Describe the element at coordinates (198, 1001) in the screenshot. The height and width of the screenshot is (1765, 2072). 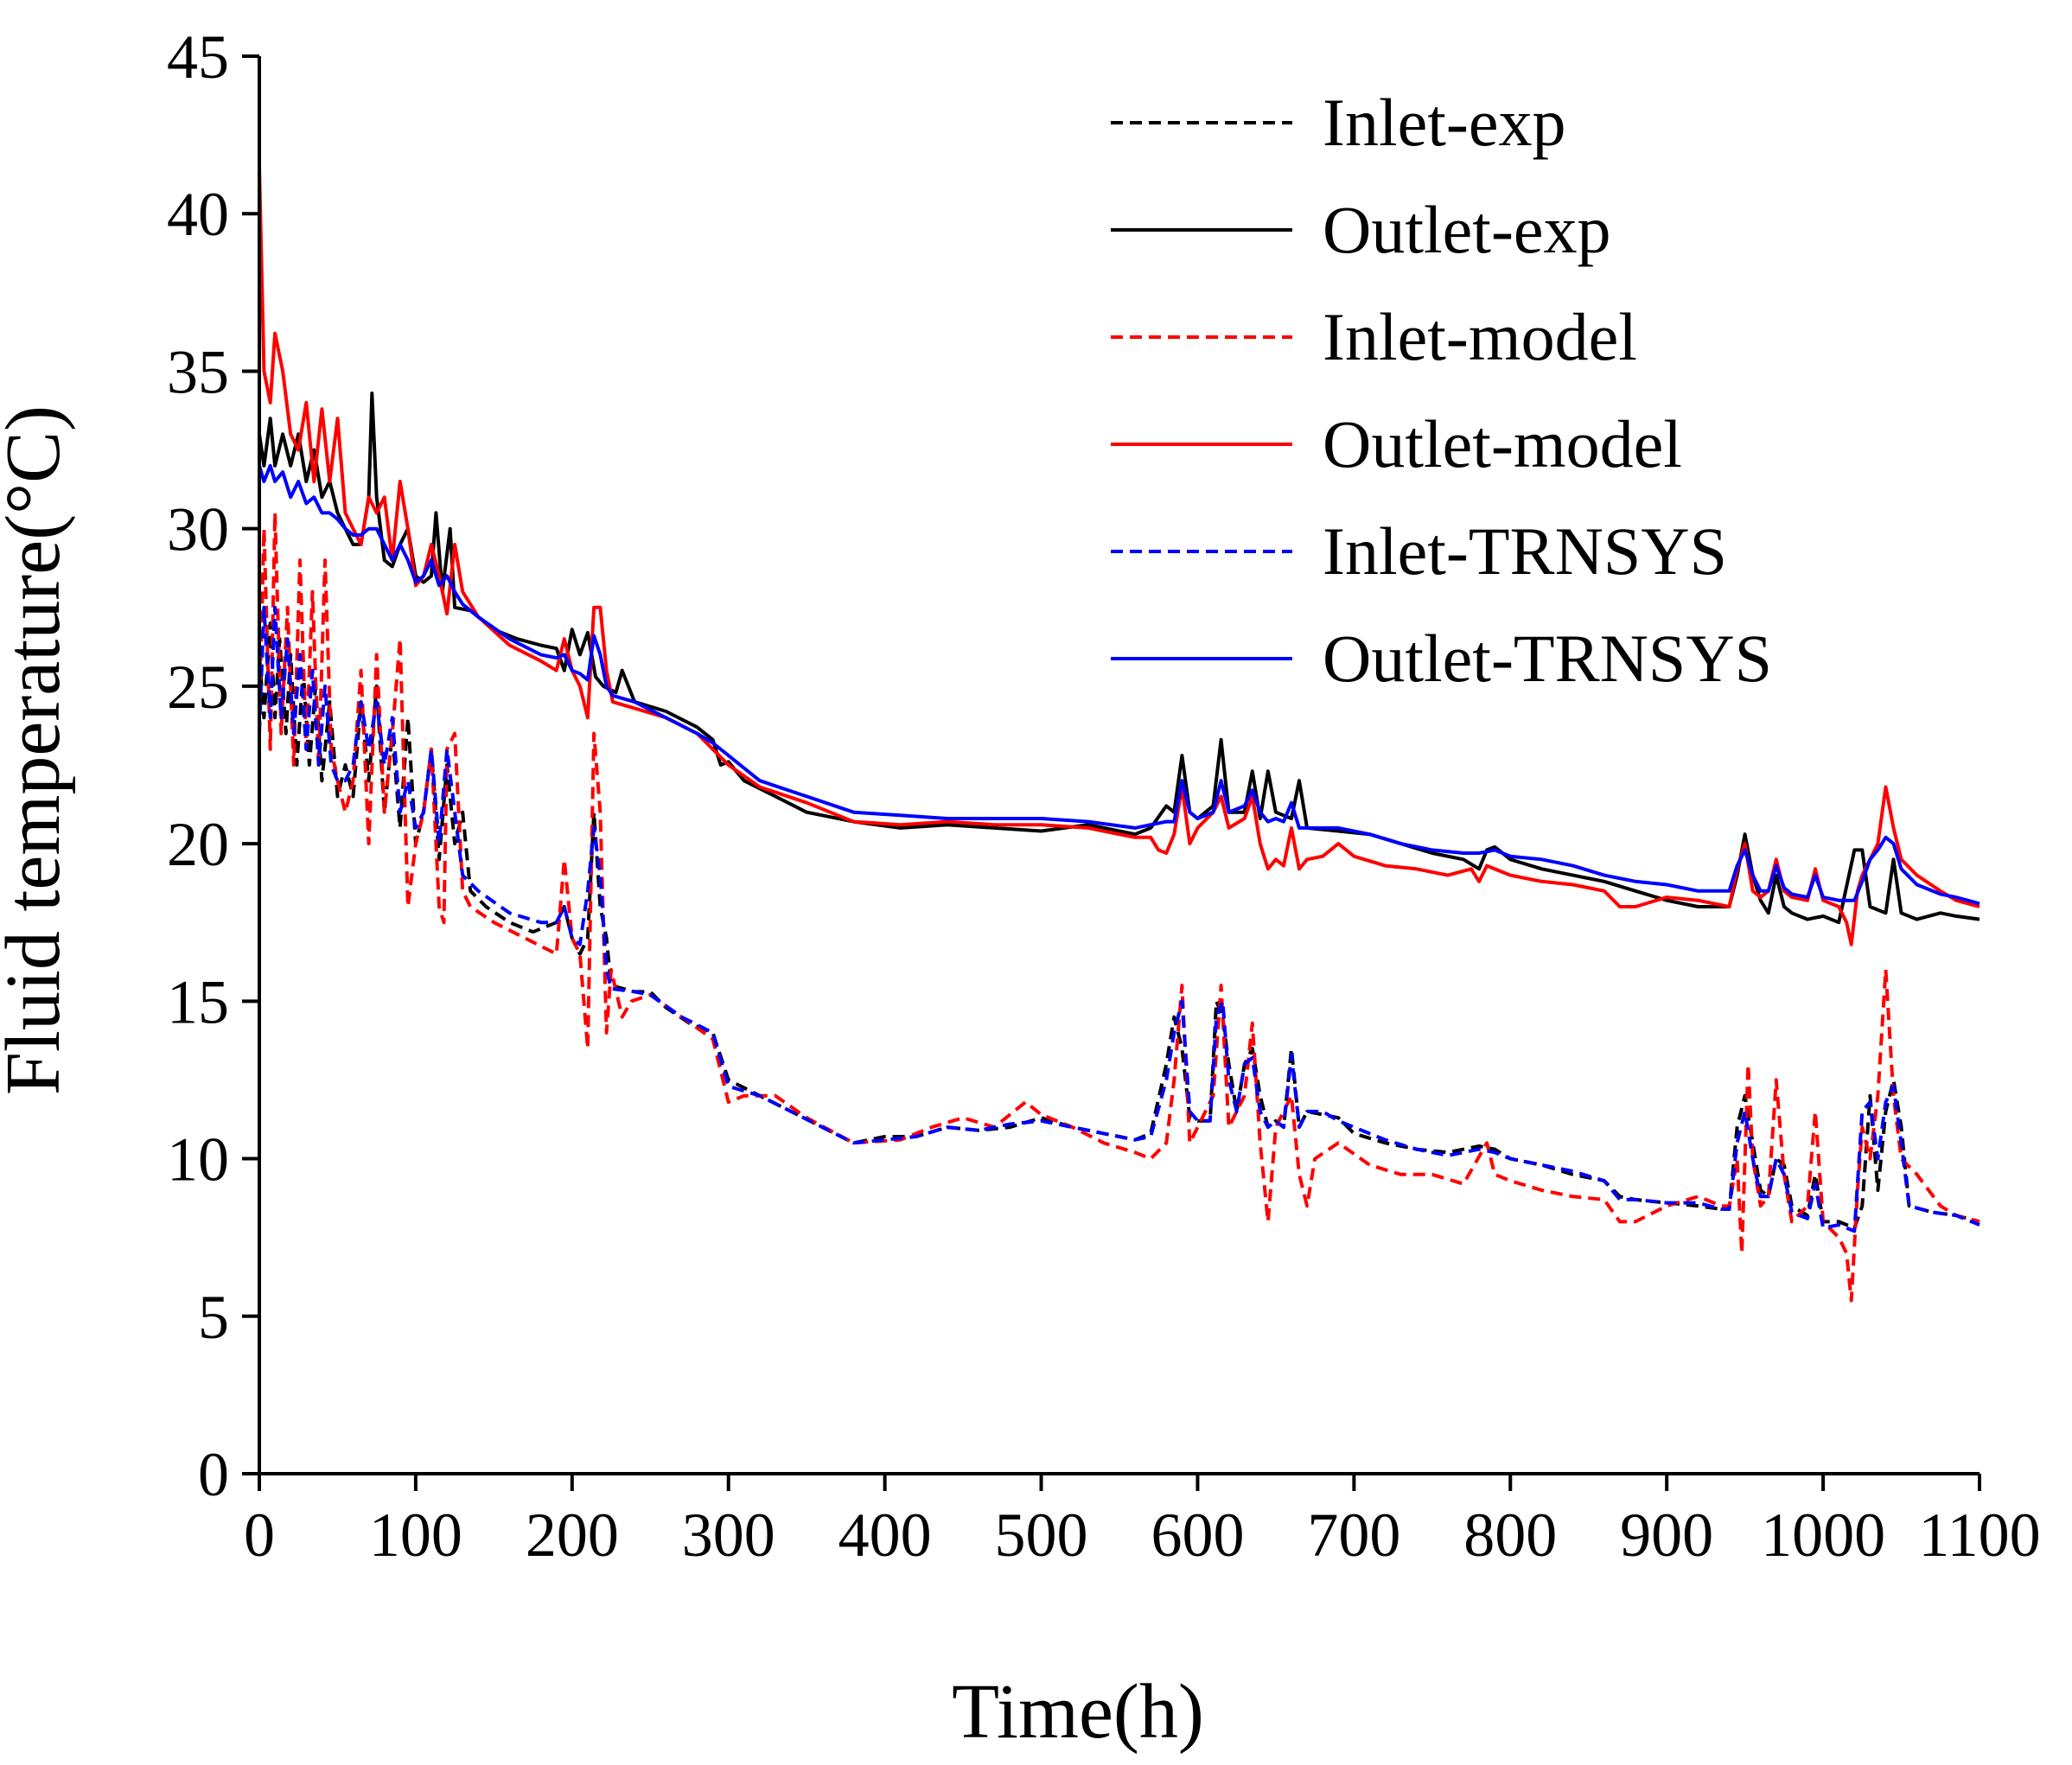
I see `y-tick-label: 15` at that location.